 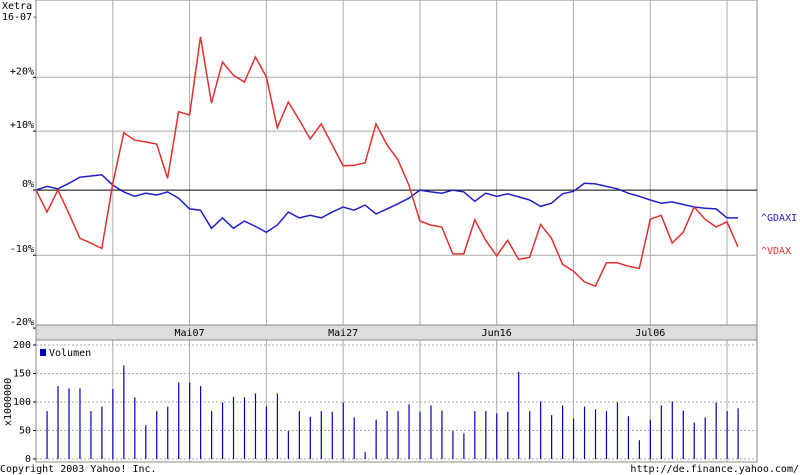 What do you see at coordinates (343, 333) in the screenshot?
I see `x-tick-label: Mai27` at bounding box center [343, 333].